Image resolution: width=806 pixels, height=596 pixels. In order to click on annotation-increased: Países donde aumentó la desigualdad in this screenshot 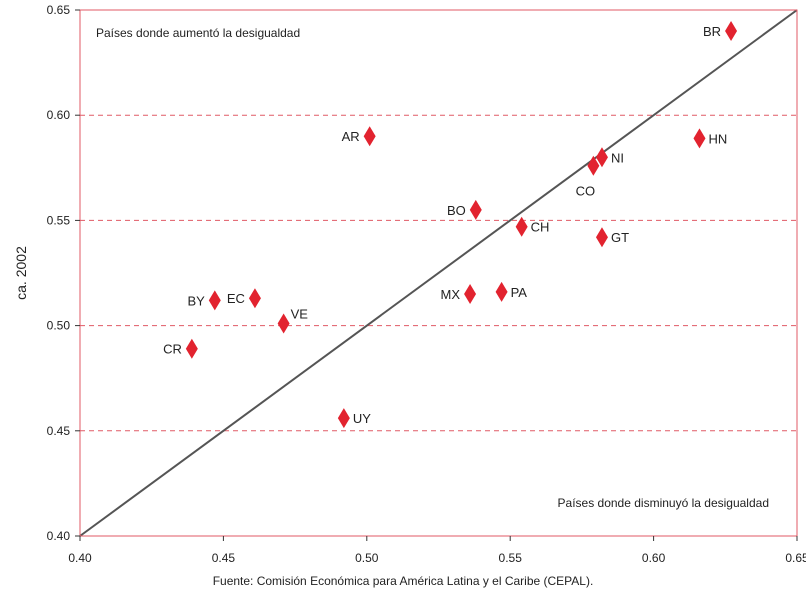, I will do `click(198, 33)`.